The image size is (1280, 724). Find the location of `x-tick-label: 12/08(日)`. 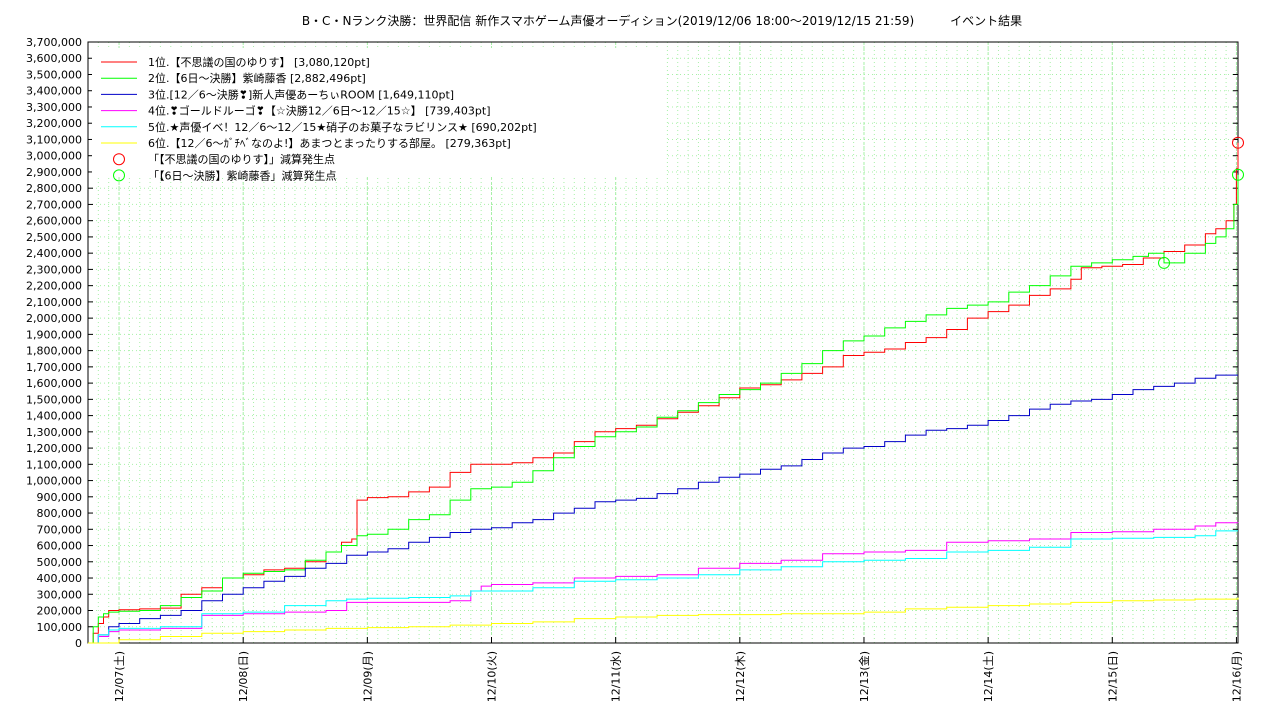

x-tick-label: 12/08(日) is located at coordinates (243, 676).